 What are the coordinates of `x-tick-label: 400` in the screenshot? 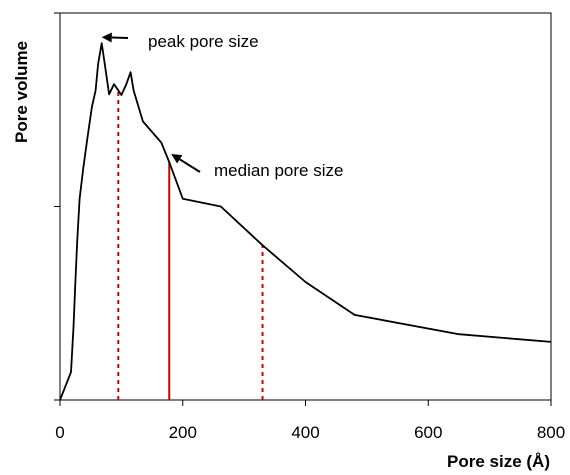 It's located at (305, 432).